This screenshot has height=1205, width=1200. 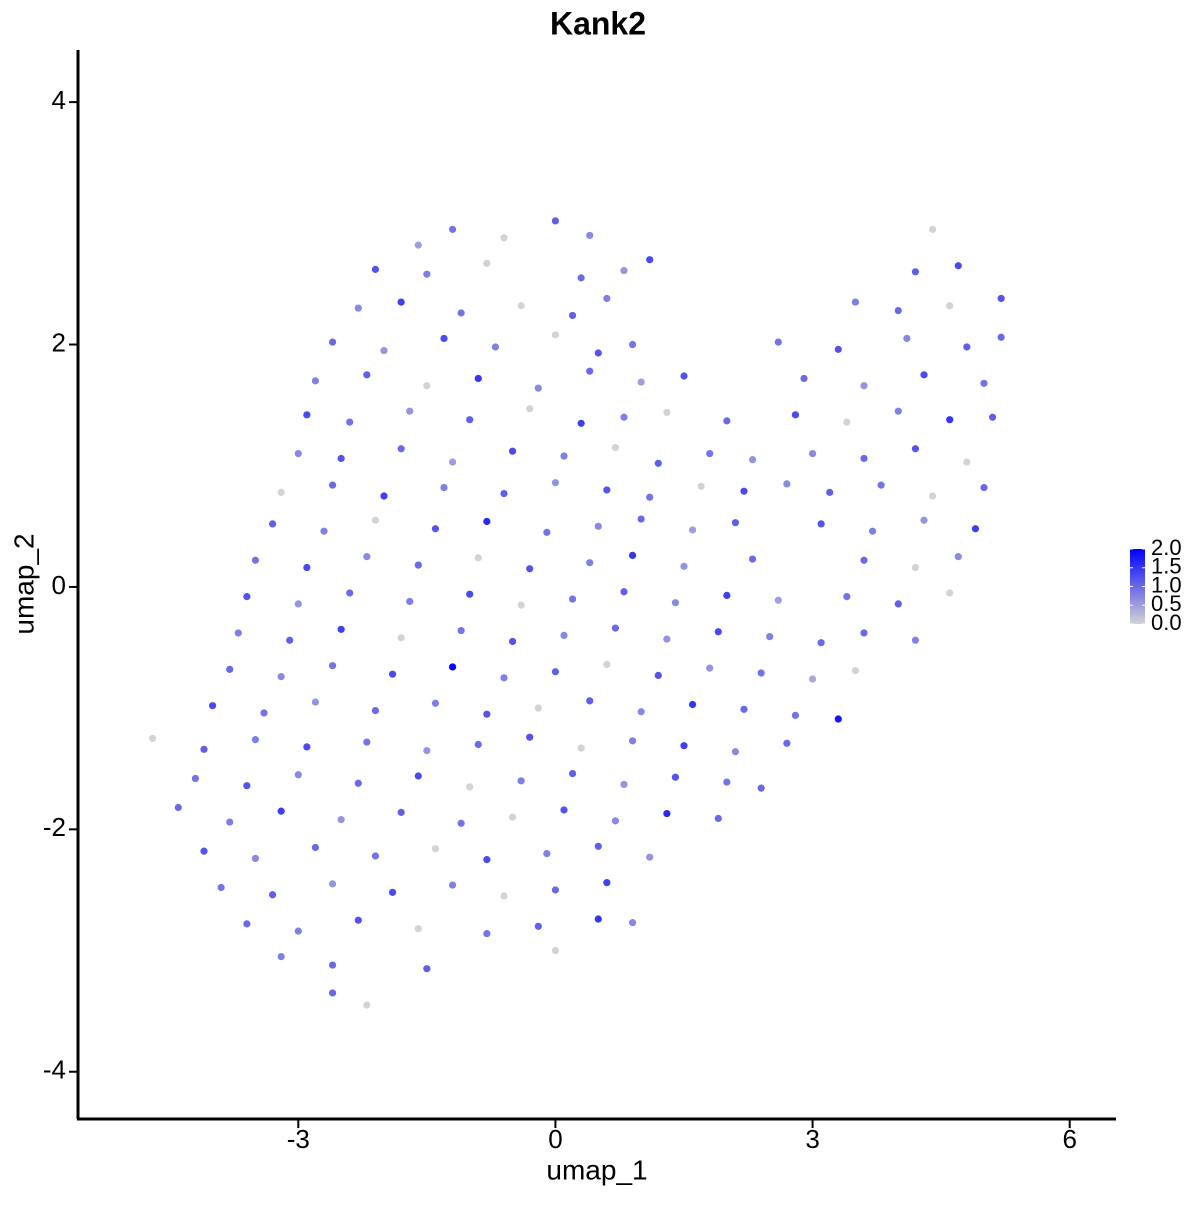 What do you see at coordinates (596, 1169) in the screenshot?
I see `x-axis-label: umap_1` at bounding box center [596, 1169].